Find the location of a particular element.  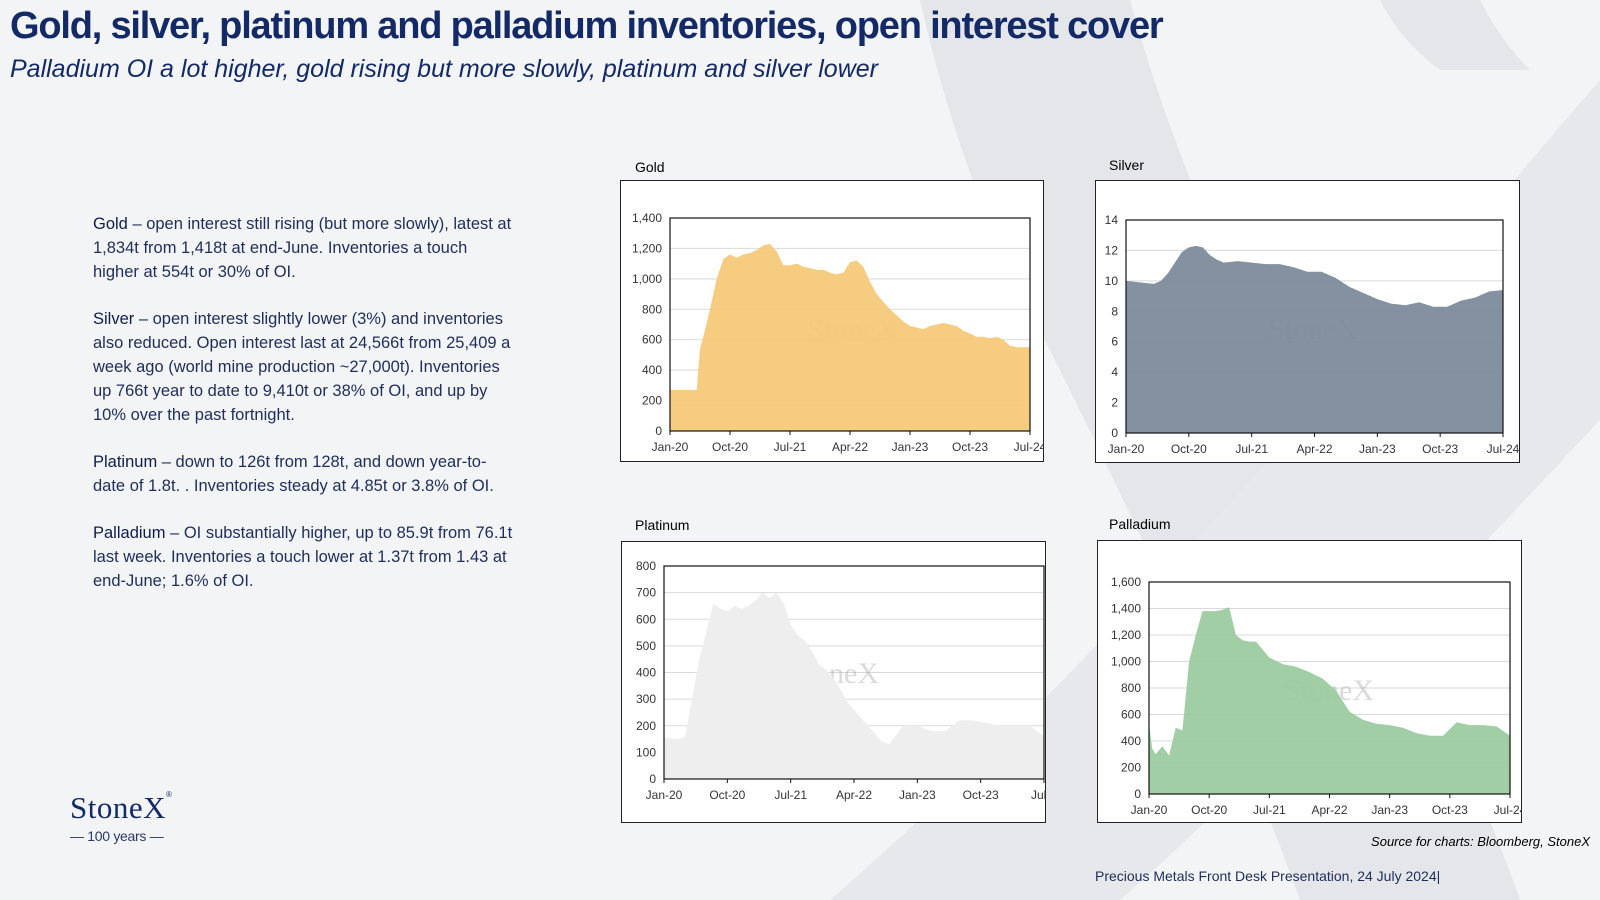

logo-tagline: — 100 years — is located at coordinates (117, 836).